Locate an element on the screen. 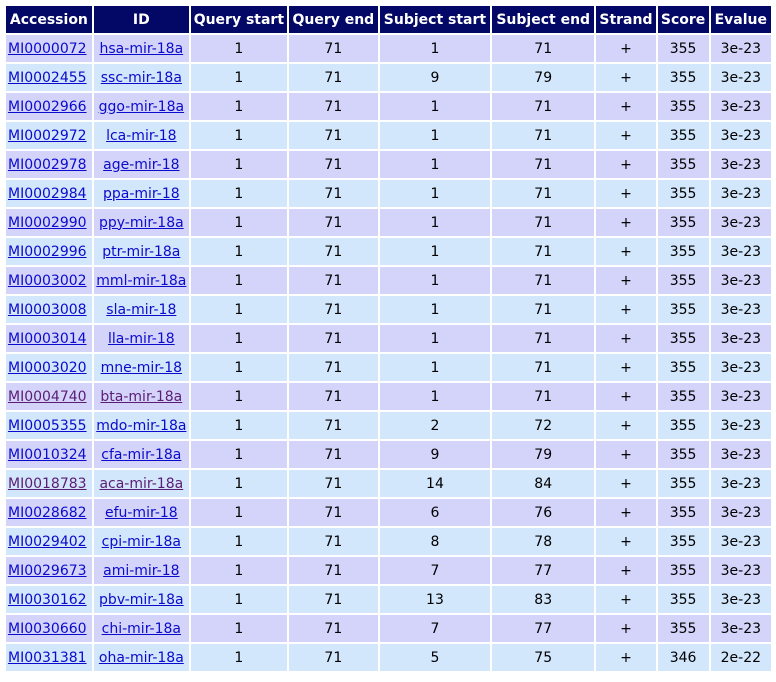 The height and width of the screenshot is (682, 776). accession-link: MI0003014 is located at coordinates (47, 338).